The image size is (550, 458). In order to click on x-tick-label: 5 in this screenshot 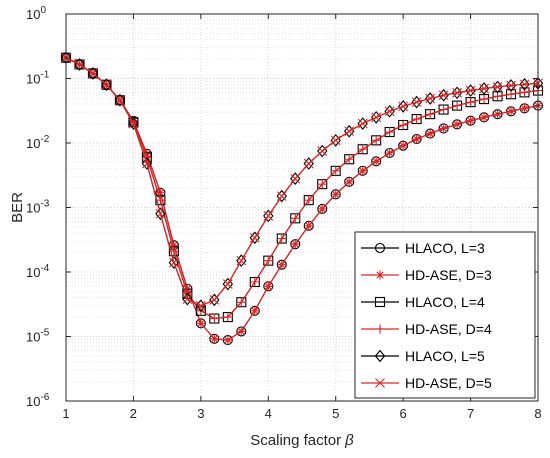, I will do `click(335, 413)`.